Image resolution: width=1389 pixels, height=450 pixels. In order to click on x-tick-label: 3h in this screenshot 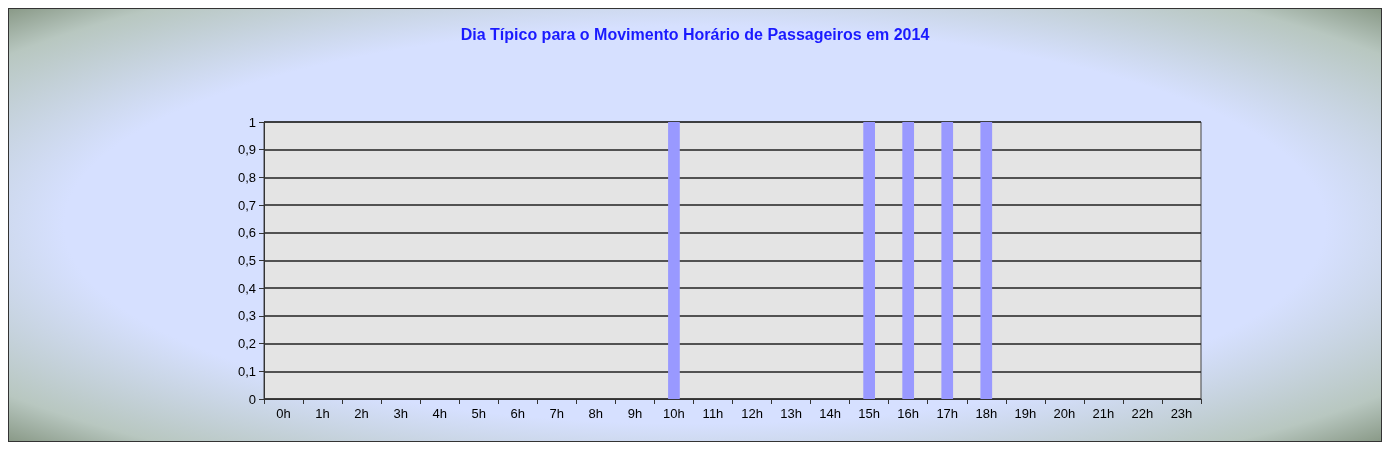, I will do `click(400, 413)`.